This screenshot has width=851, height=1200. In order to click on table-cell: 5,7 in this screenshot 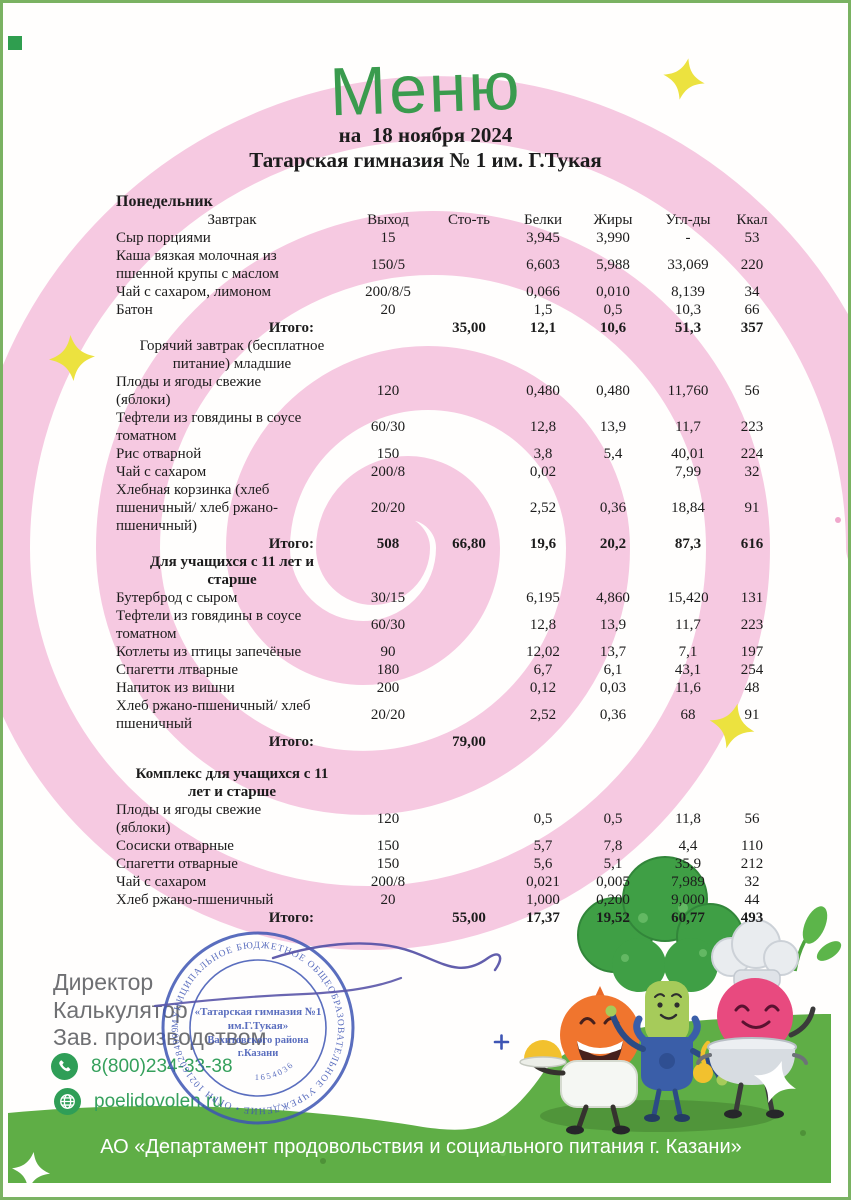, I will do `click(543, 846)`.